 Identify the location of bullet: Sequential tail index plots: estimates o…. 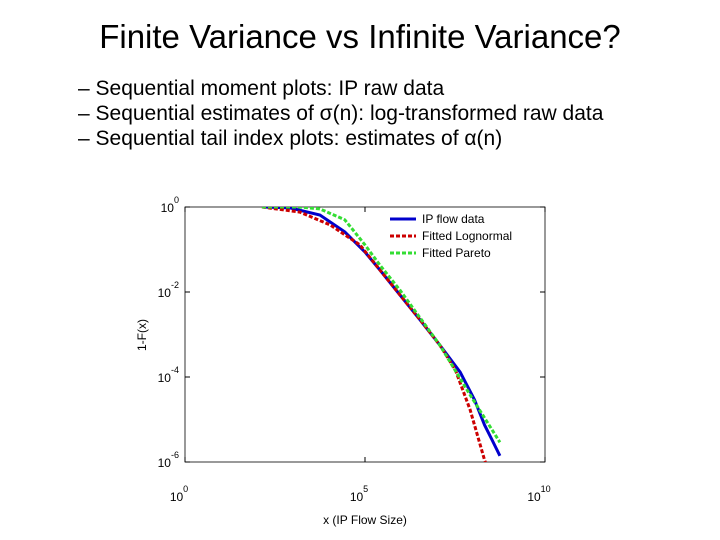
(378, 138).